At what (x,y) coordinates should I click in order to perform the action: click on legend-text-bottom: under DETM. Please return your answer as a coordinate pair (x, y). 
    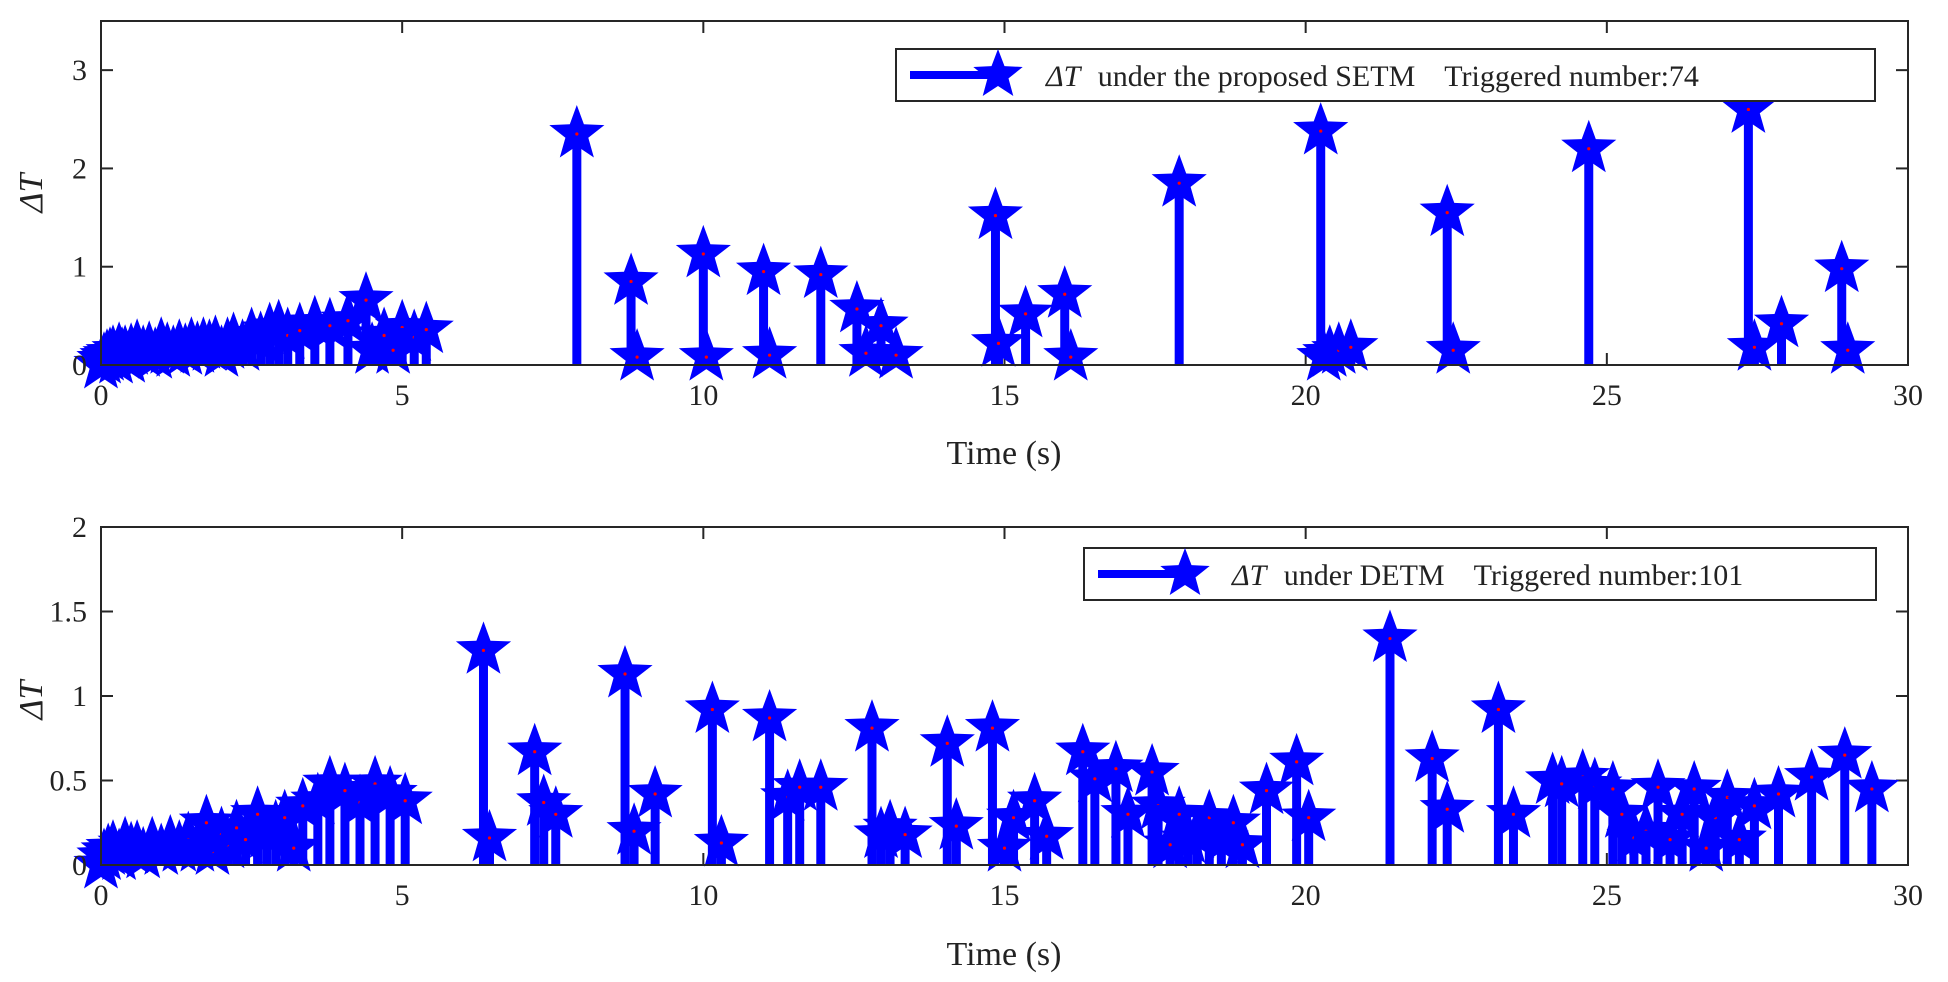
    Looking at the image, I should click on (1364, 575).